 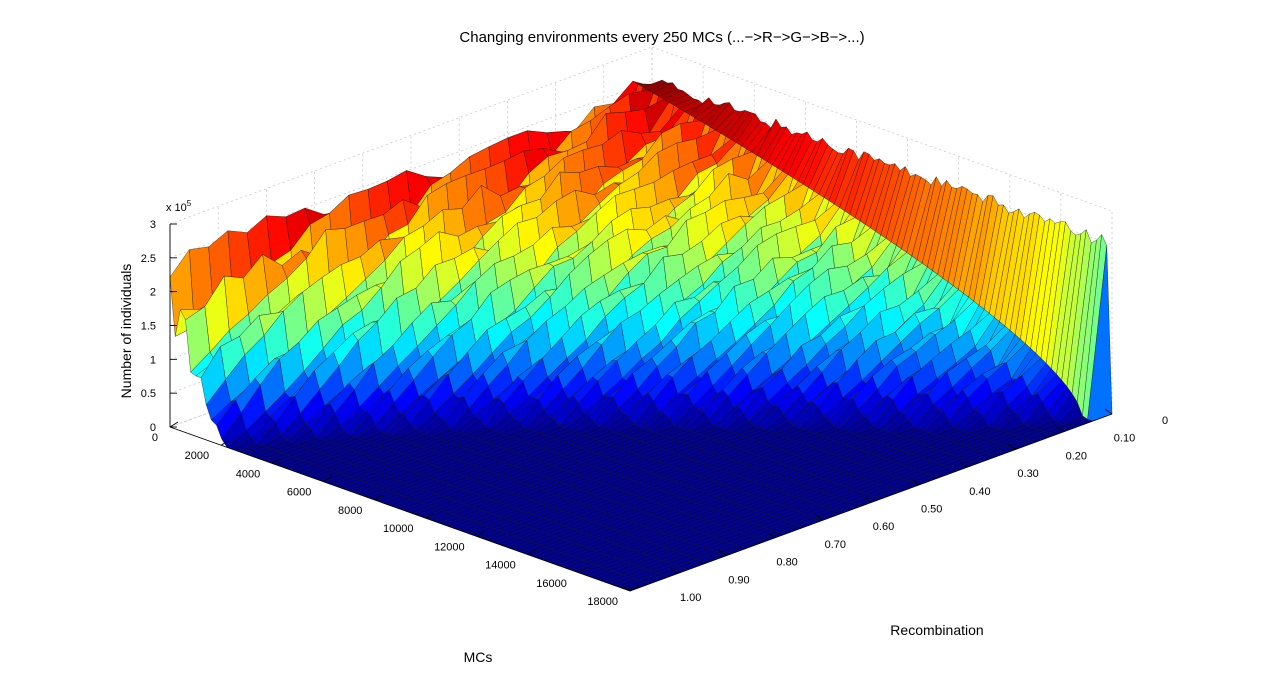 What do you see at coordinates (551, 584) in the screenshot?
I see `x-tick-label: 16000` at bounding box center [551, 584].